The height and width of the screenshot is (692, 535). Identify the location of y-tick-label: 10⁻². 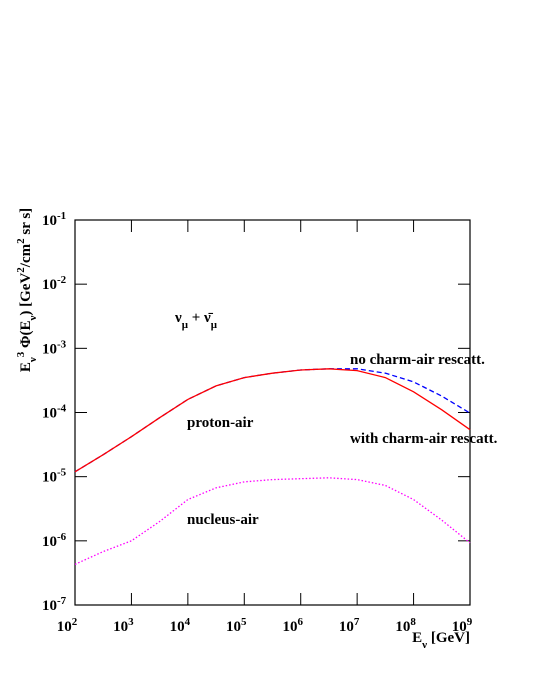
(54, 283).